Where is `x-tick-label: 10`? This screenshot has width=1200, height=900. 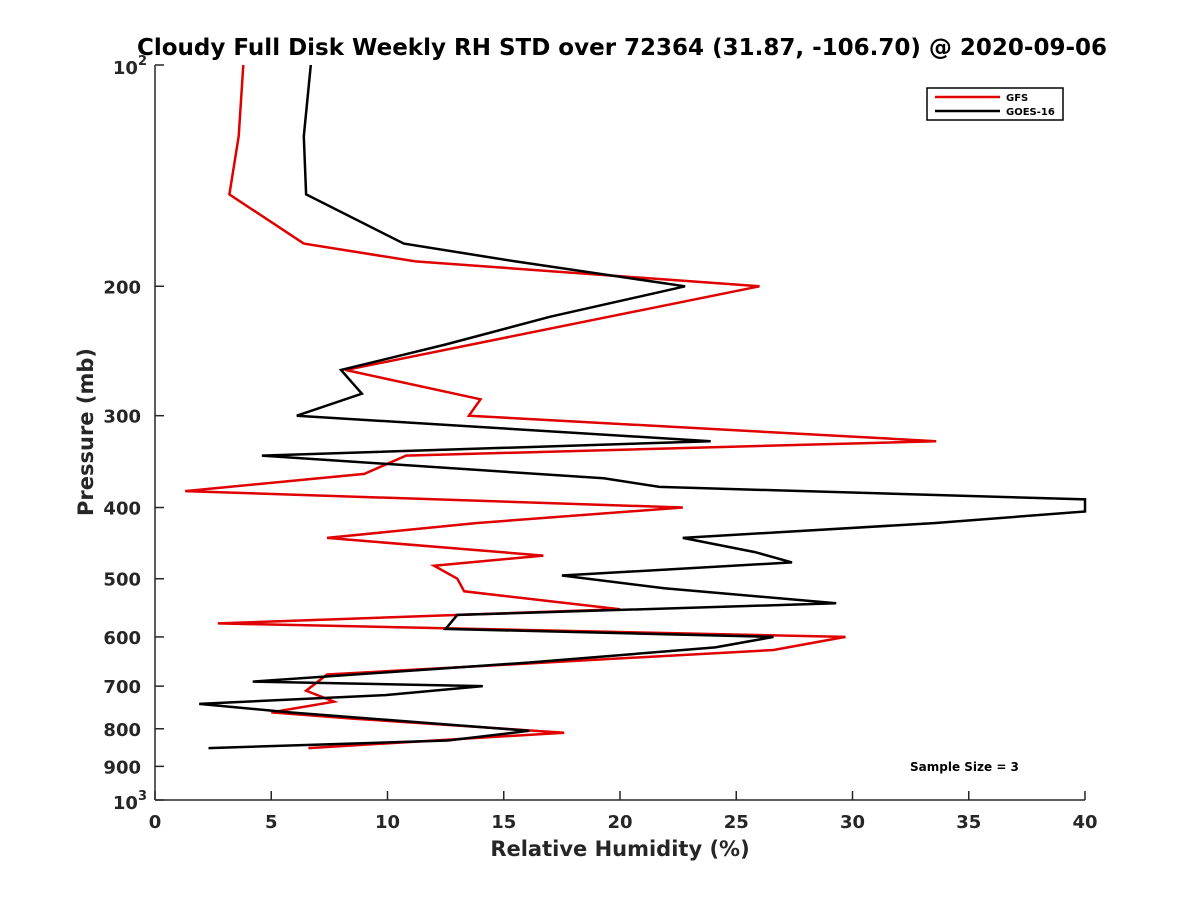 x-tick-label: 10 is located at coordinates (387, 822).